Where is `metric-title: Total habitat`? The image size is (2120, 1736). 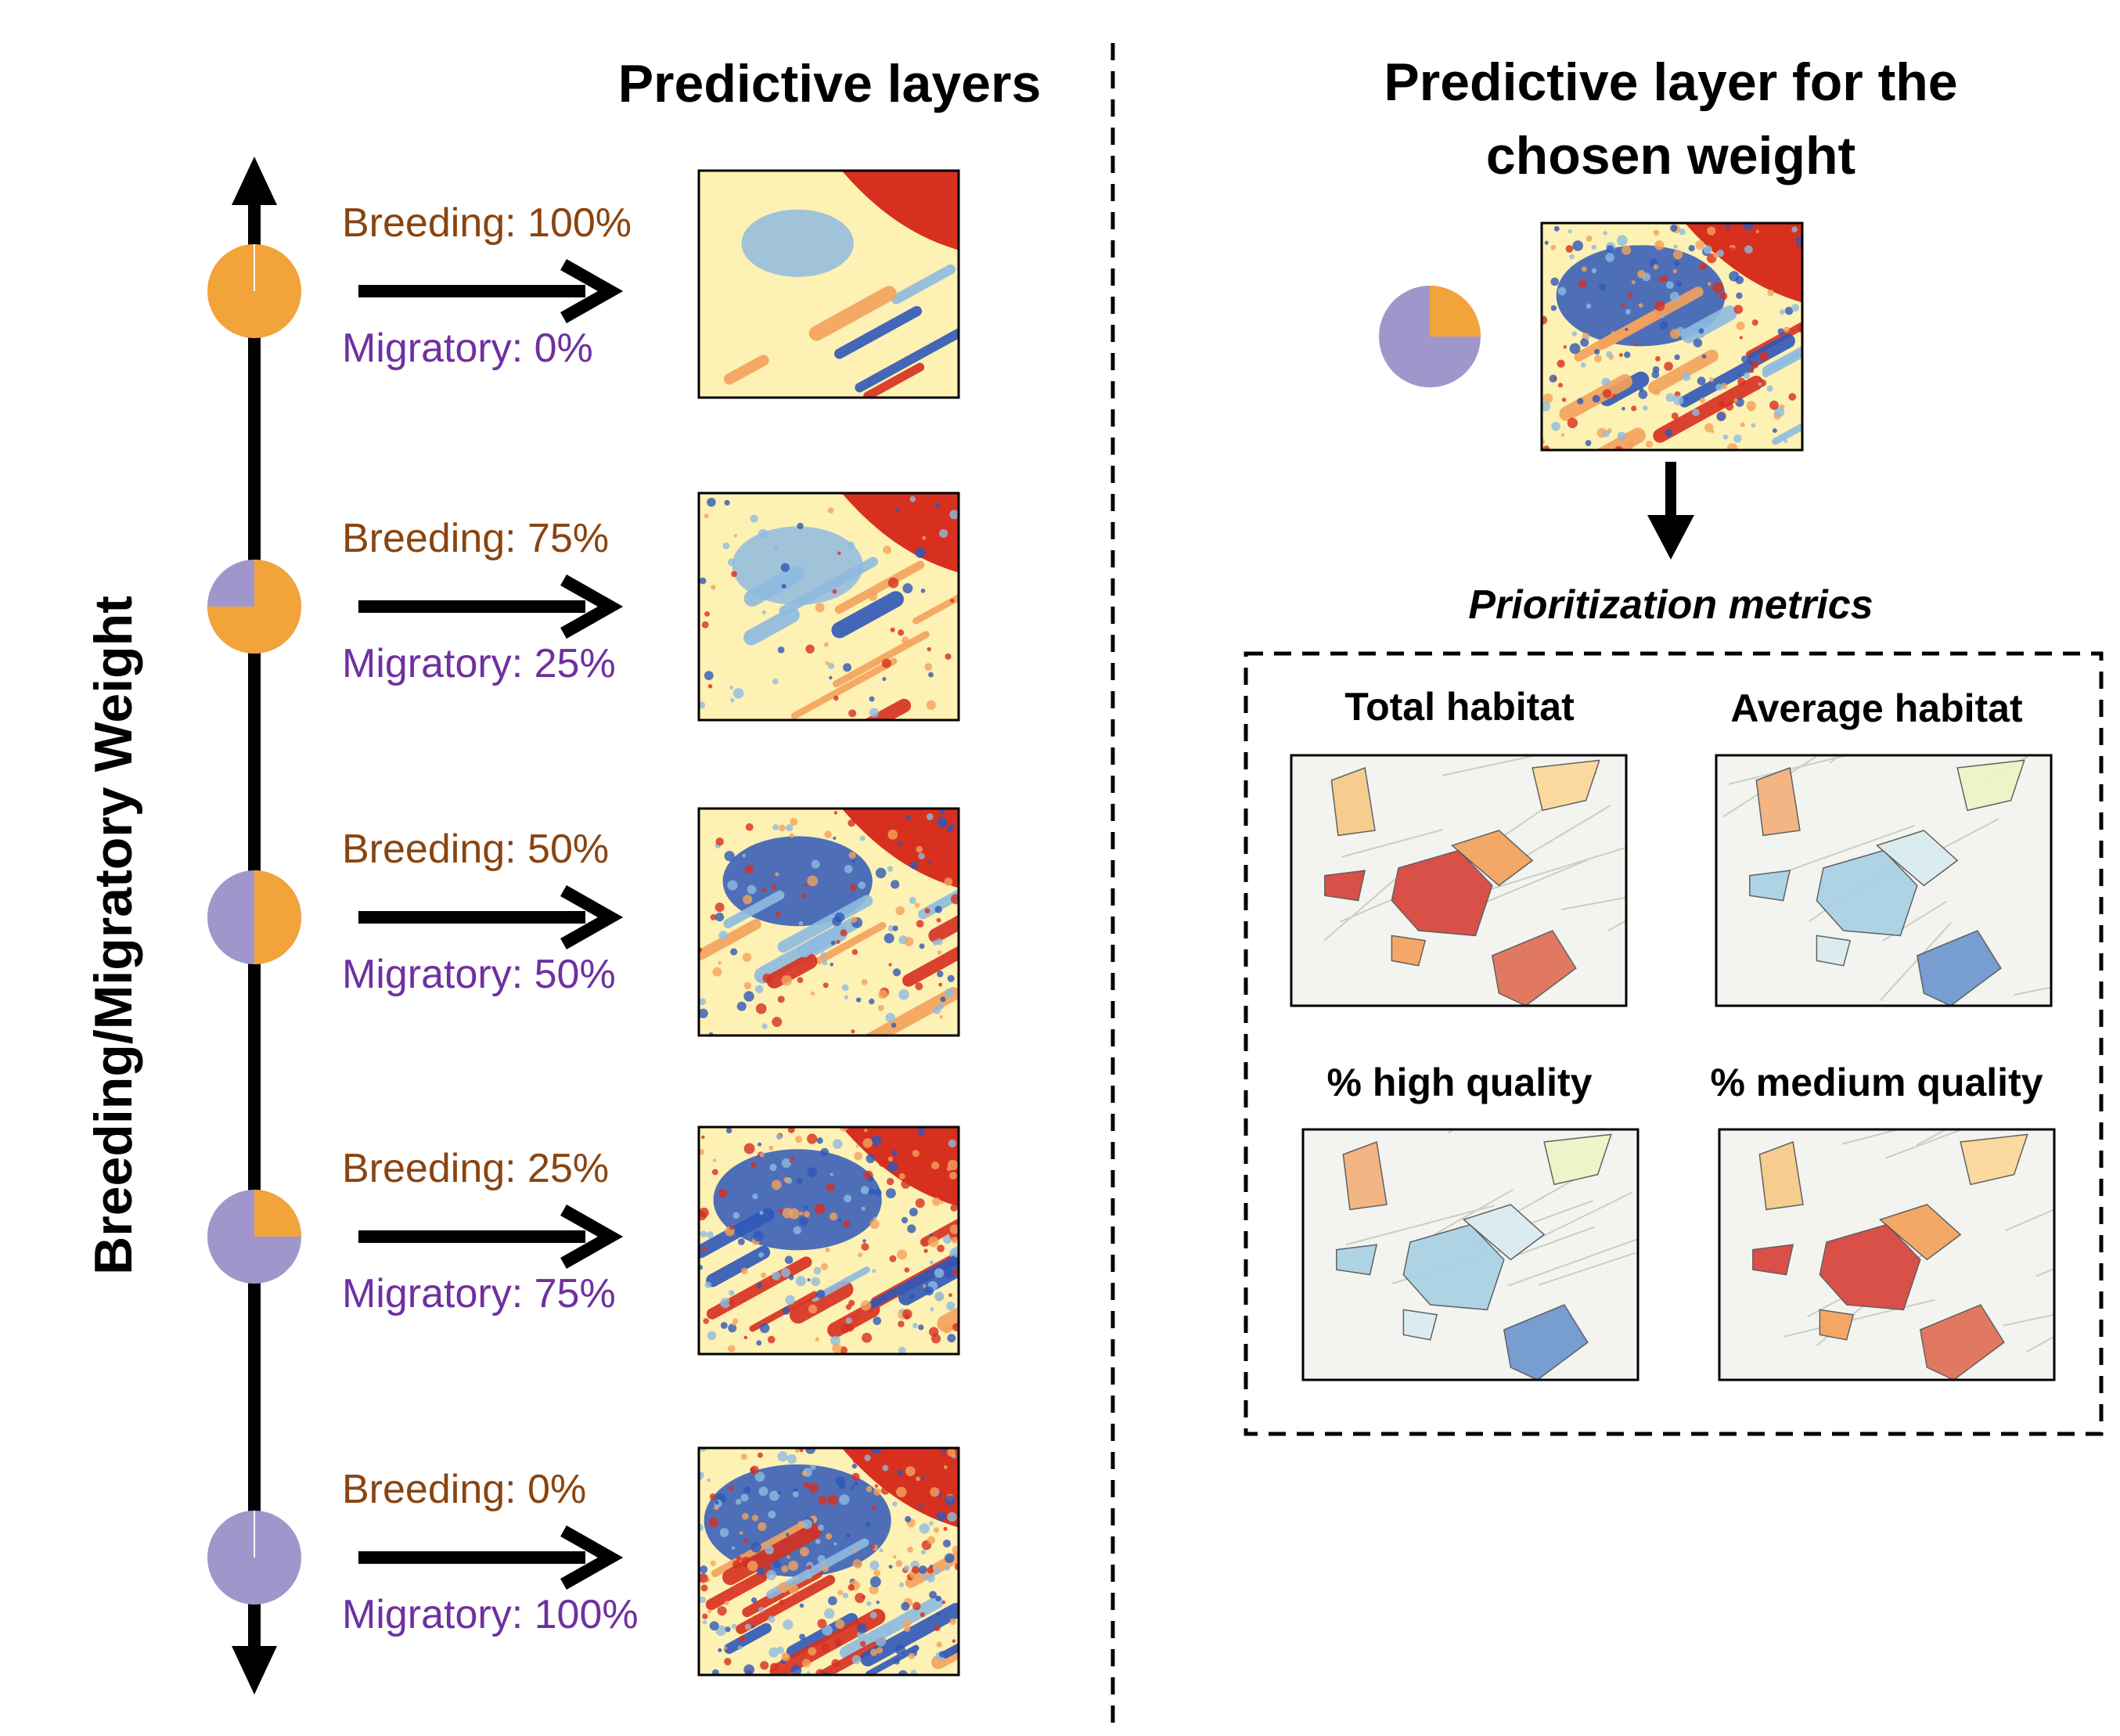 metric-title: Total habitat is located at coordinates (1460, 707).